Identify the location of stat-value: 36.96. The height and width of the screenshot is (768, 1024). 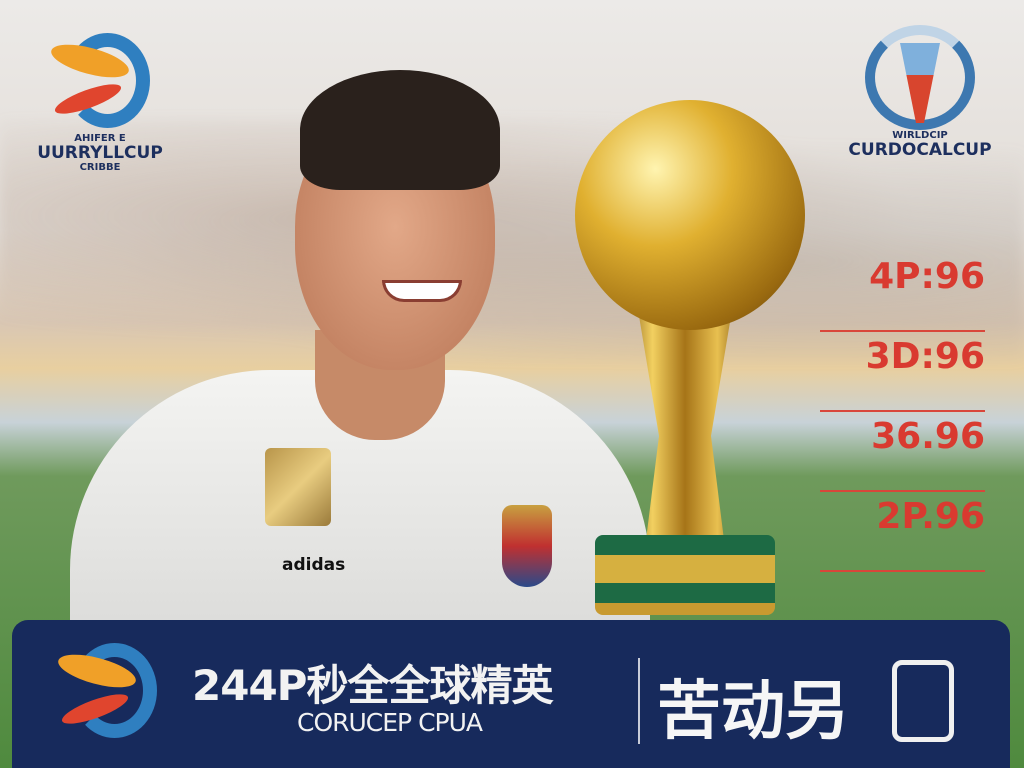
(902, 452).